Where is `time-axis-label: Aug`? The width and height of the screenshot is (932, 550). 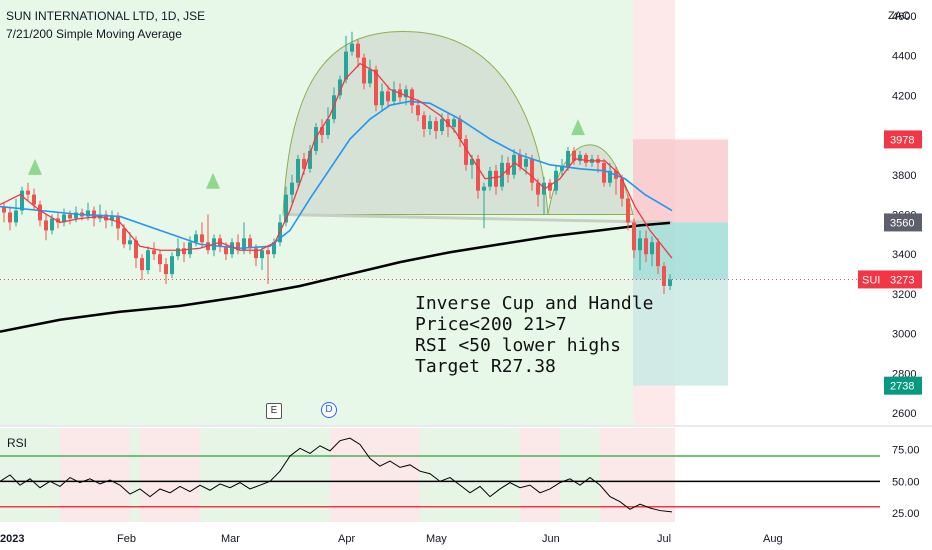
time-axis-label: Aug is located at coordinates (773, 539).